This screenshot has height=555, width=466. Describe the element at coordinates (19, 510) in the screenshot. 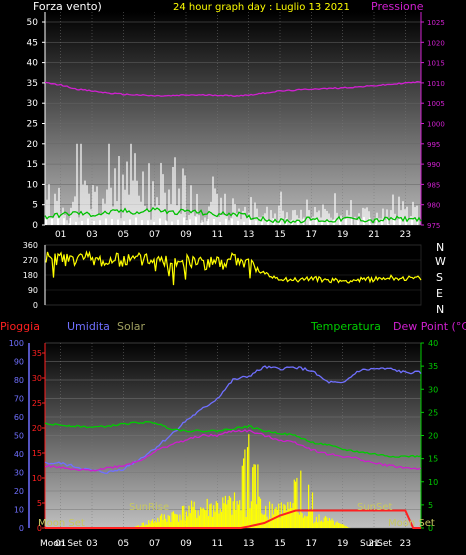

I see `humidity-tick-label: 10` at that location.